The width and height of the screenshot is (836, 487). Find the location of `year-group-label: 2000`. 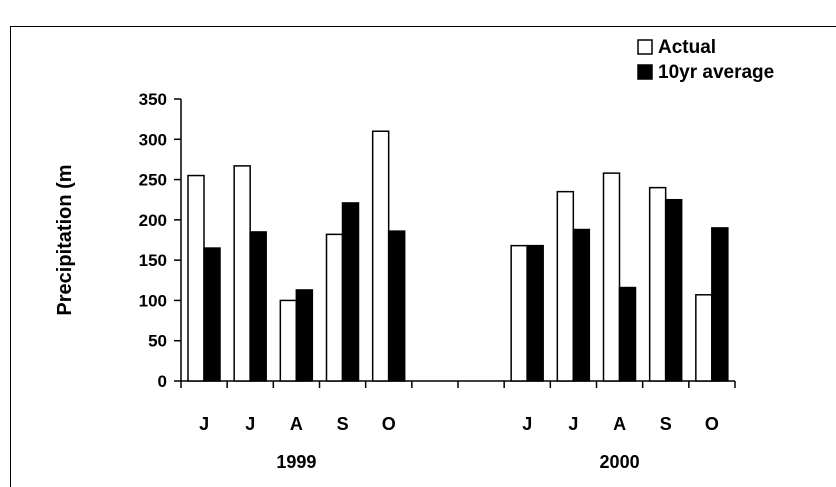

year-group-label: 2000 is located at coordinates (620, 462).